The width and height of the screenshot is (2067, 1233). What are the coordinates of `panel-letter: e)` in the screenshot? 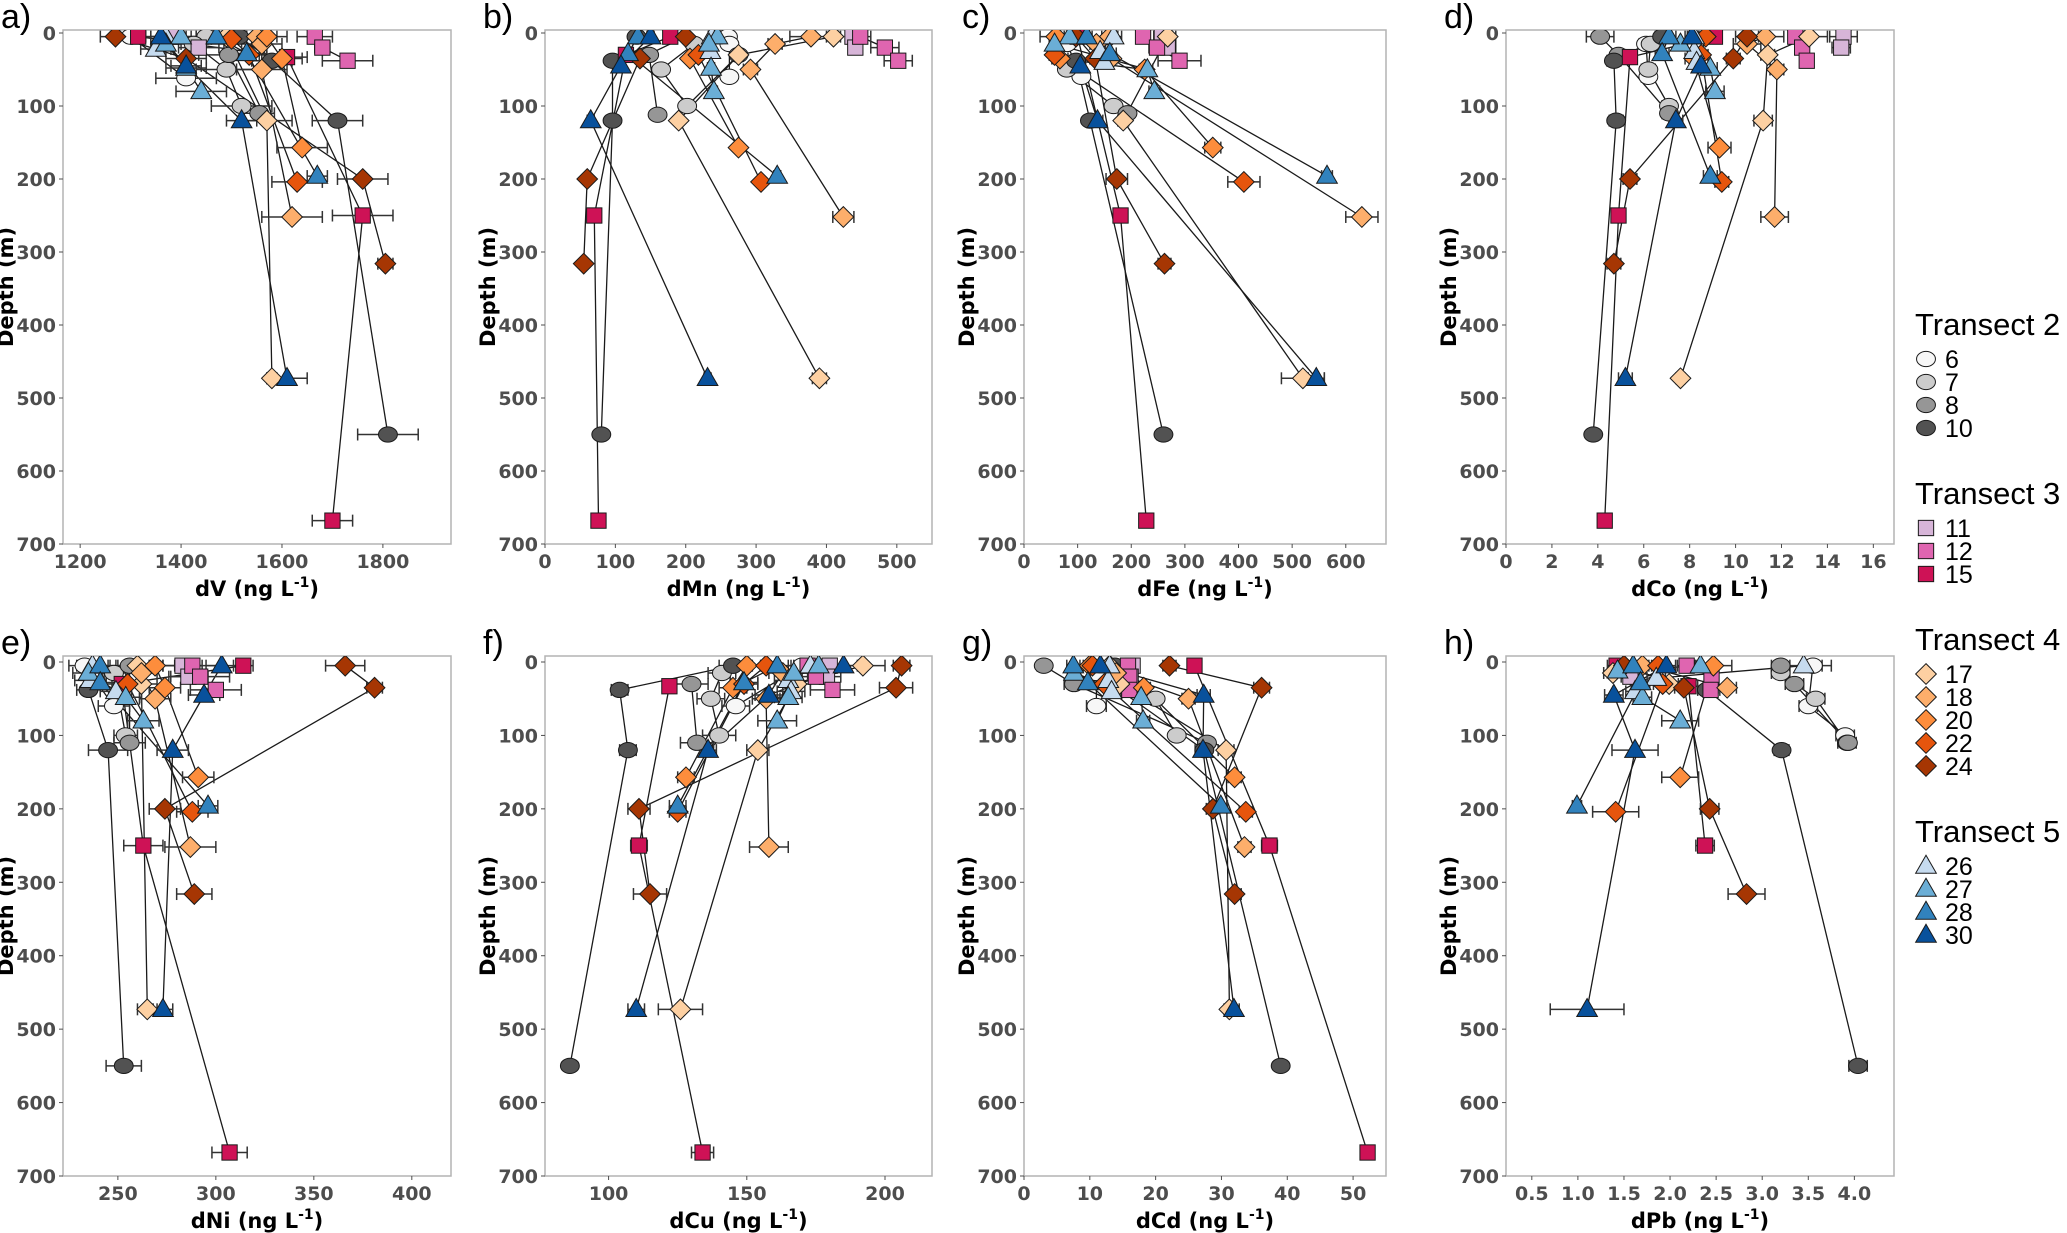 It's located at (16, 643).